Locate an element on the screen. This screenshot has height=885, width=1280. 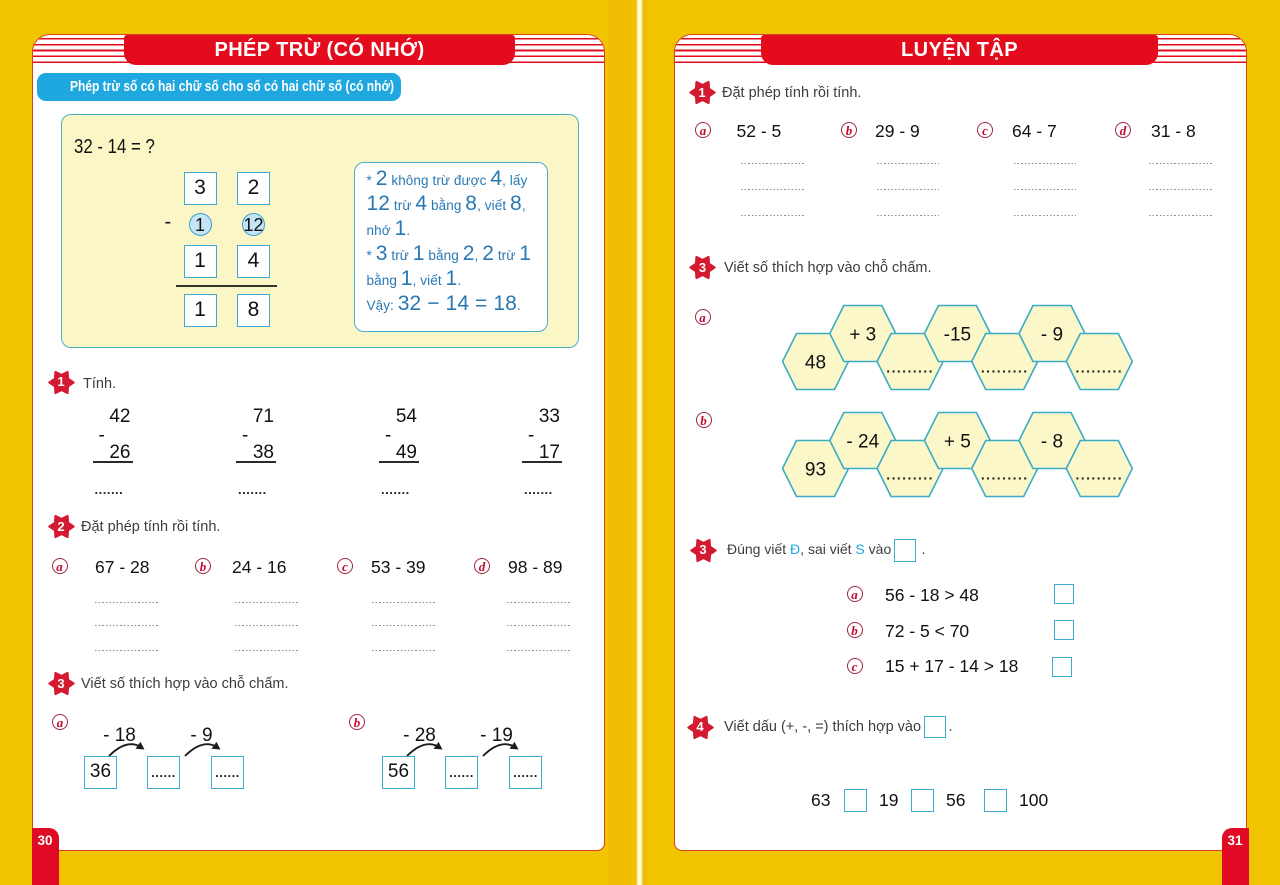
svg-text: + 3 is located at coordinates (862, 334).